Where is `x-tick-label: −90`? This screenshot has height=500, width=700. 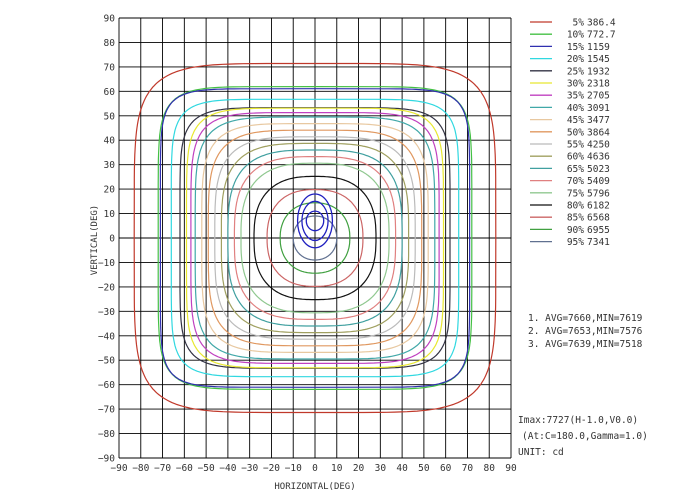 x-tick-label: −90 is located at coordinates (118, 468).